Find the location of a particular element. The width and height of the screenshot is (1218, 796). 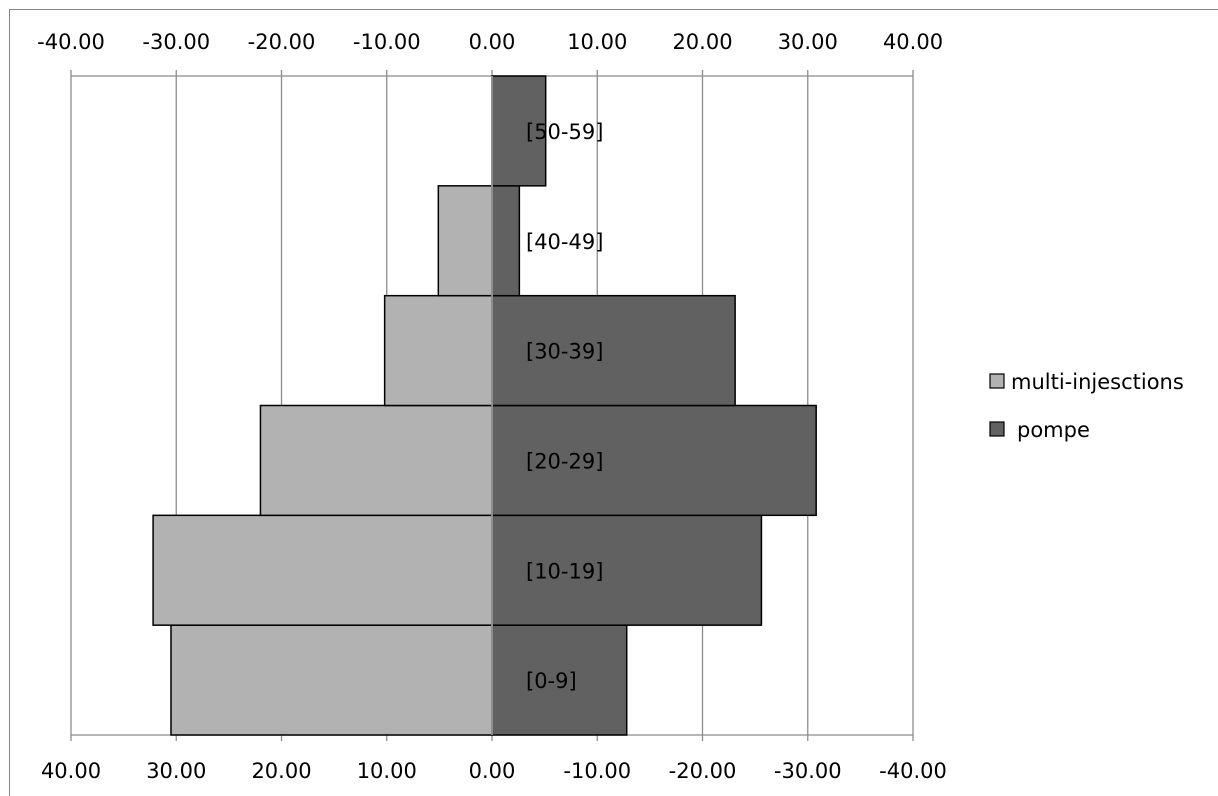

legend-label: pompe is located at coordinates (1053, 430).